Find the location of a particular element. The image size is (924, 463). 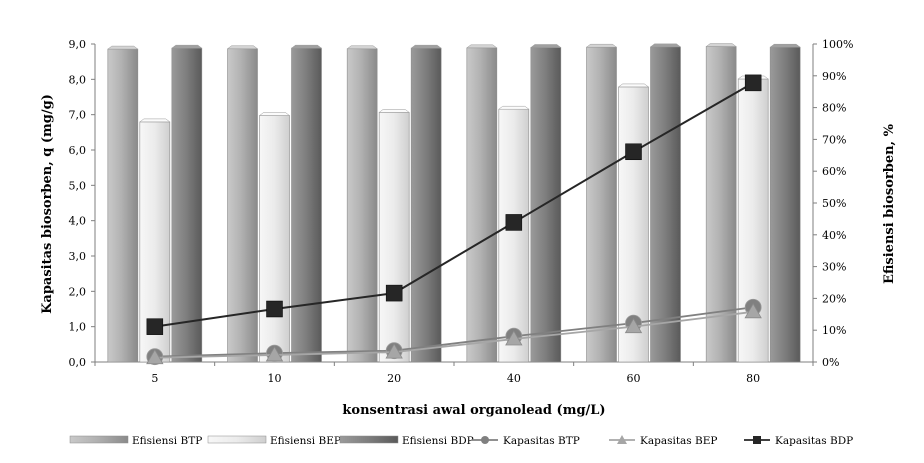

left-tick-label: 7,0 is located at coordinates (78, 115).